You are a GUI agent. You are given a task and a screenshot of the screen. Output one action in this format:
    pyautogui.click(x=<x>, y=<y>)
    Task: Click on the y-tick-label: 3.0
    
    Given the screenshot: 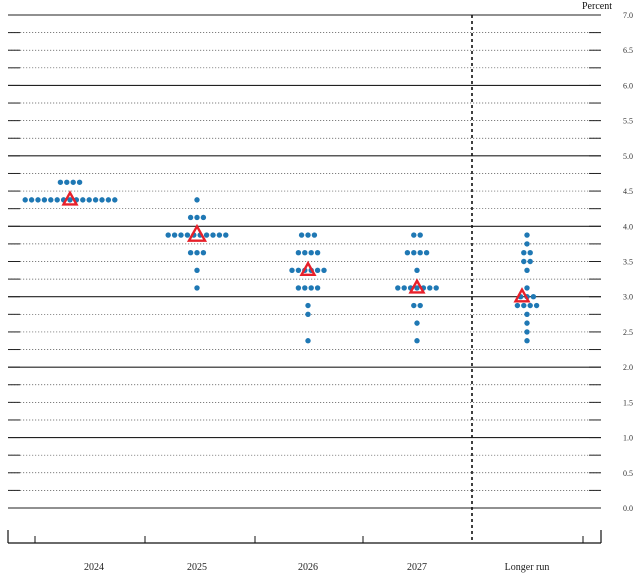 What is the action you would take?
    pyautogui.click(x=628, y=297)
    